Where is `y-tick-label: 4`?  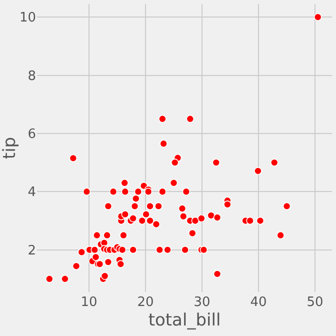
y-tick-label: 4 is located at coordinates (32, 192).